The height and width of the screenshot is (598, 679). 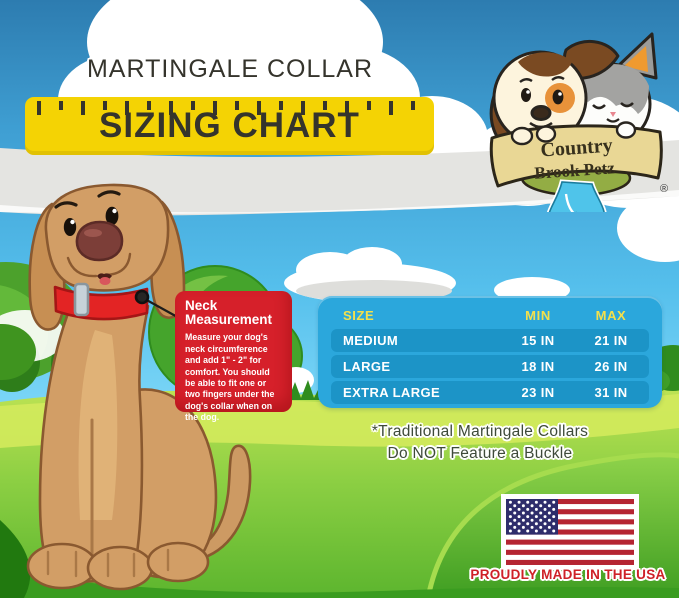 What do you see at coordinates (538, 392) in the screenshot?
I see `min-cell: 23 IN` at bounding box center [538, 392].